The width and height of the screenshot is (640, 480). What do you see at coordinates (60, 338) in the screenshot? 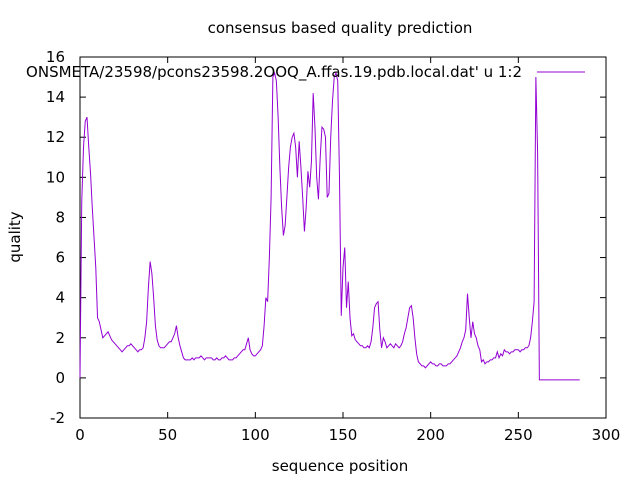
I see `y-tick-label: 2` at bounding box center [60, 338].